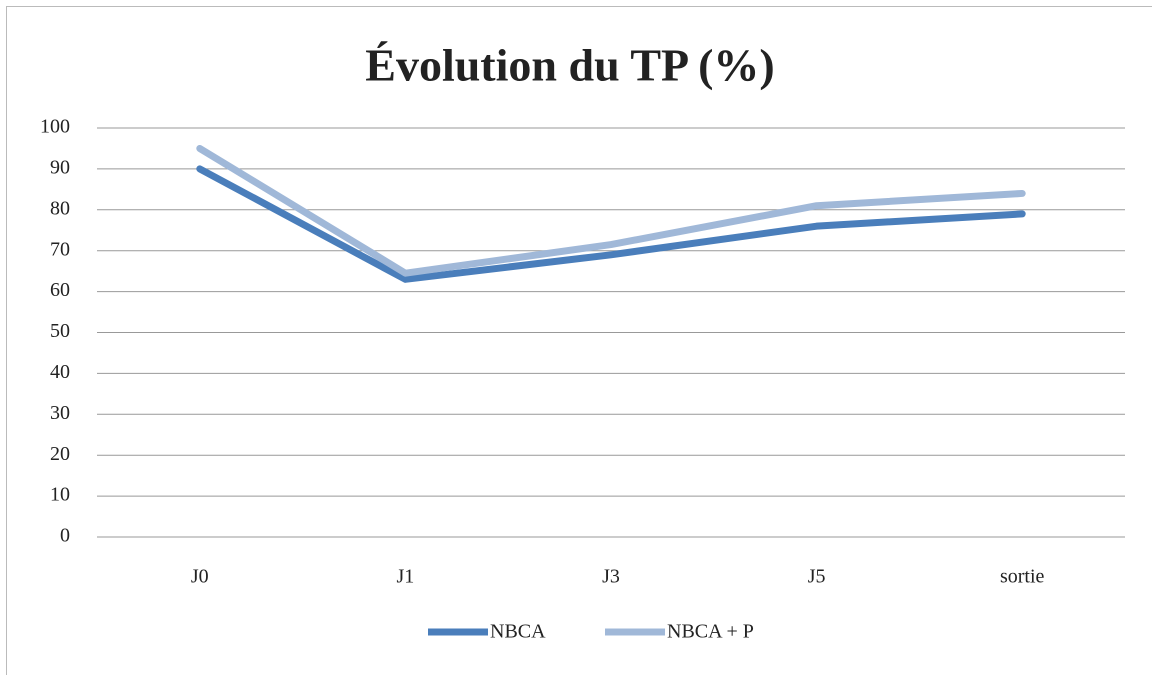 This screenshot has width=1152, height=675. I want to click on y-tick-label: 90, so click(60, 167).